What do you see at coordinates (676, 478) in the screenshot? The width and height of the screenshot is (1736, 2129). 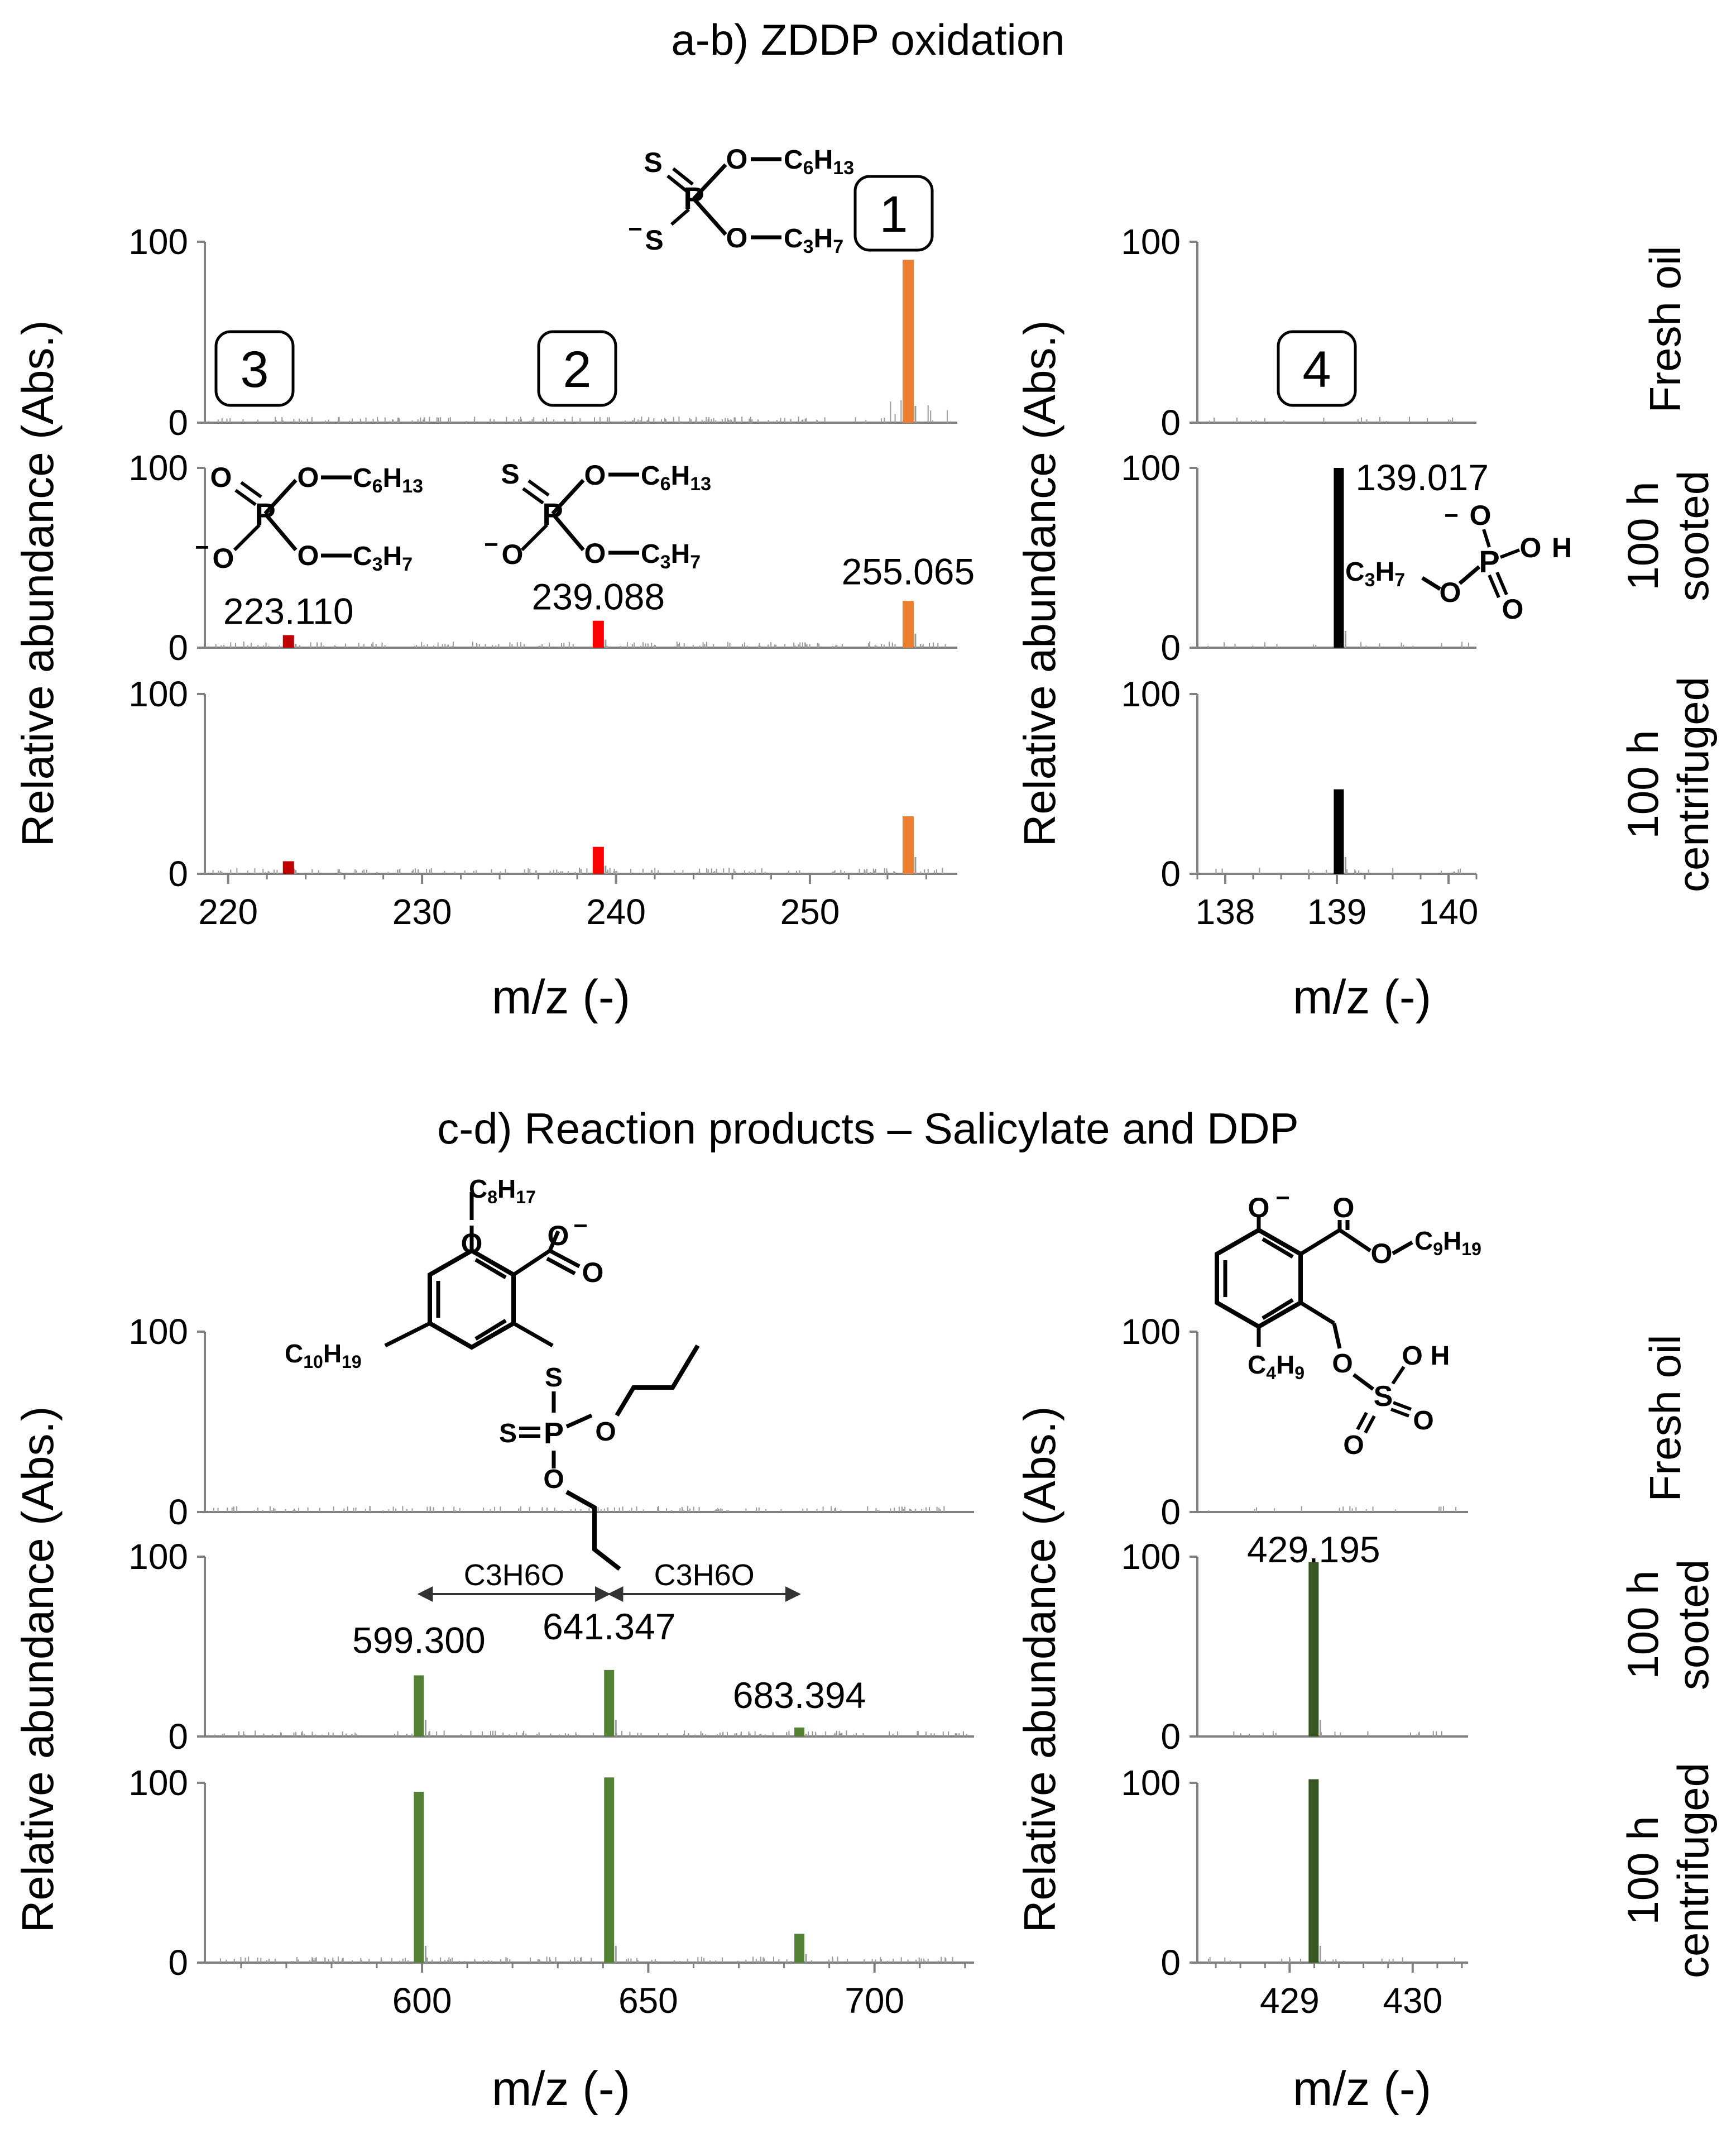 I see `svg-text: C6H13` at bounding box center [676, 478].